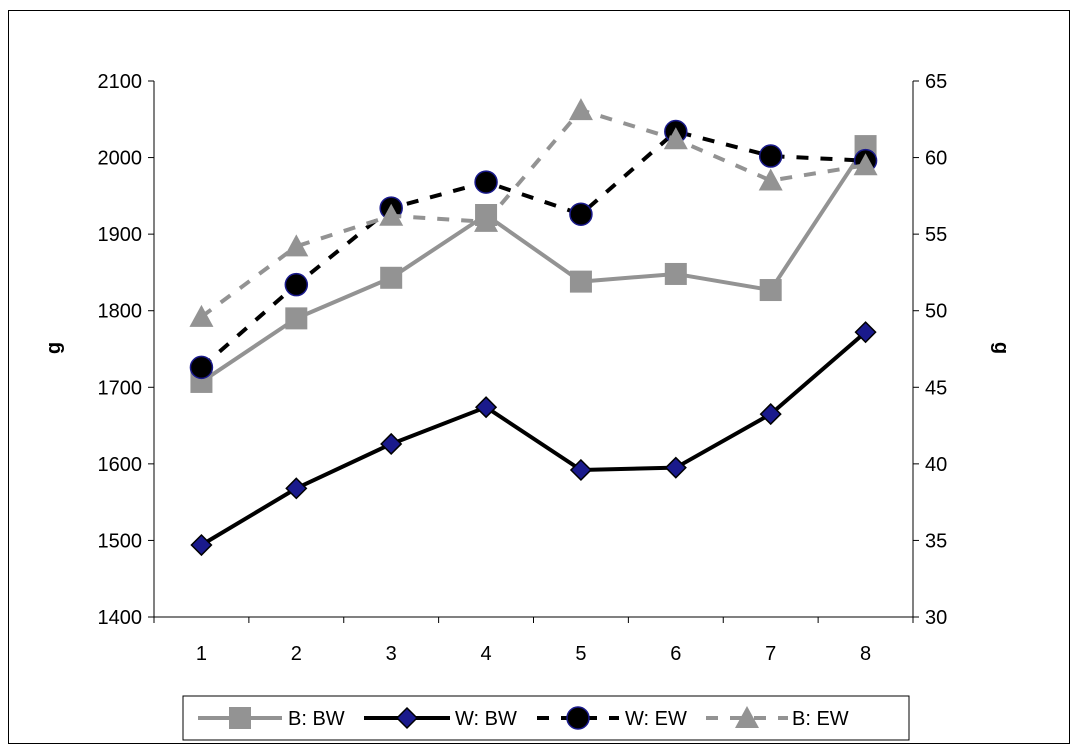  I want to click on legend-label: B: BW, so click(316, 719).